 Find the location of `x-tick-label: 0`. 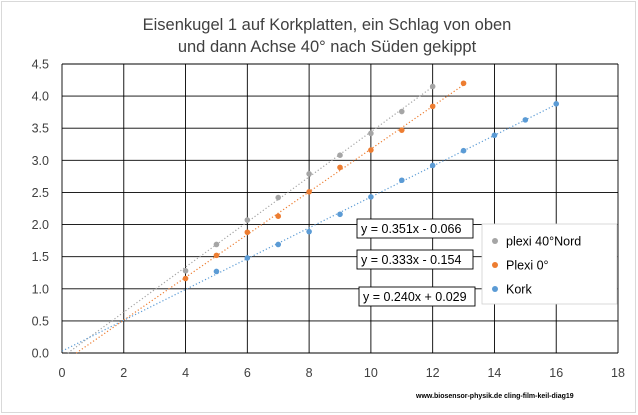

x-tick-label: 0 is located at coordinates (62, 373).